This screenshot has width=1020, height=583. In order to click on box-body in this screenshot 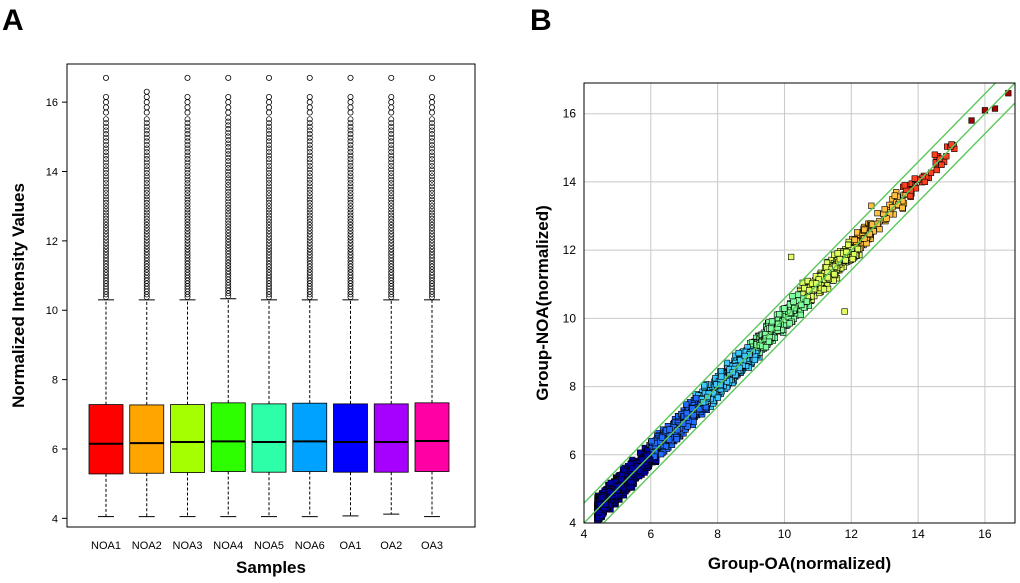, I will do `click(350, 438)`.